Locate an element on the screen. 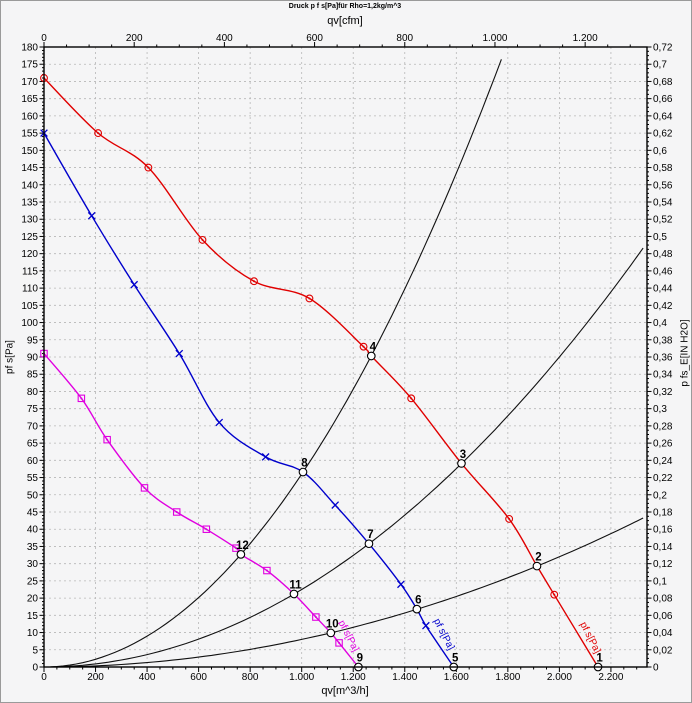 Image resolution: width=692 pixels, height=703 pixels. svg-text: 0,18 is located at coordinates (663, 513).